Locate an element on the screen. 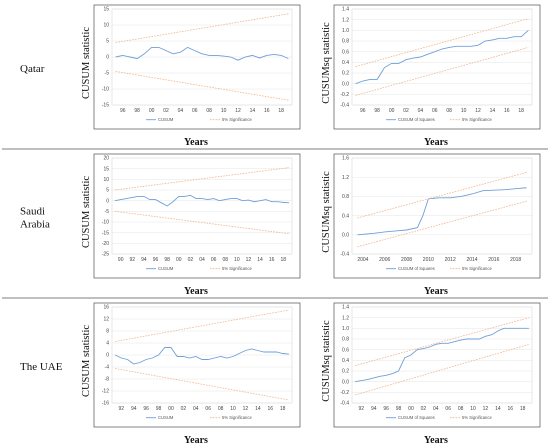 Image resolution: width=550 pixels, height=448 pixels. y-tick-label: 8 is located at coordinates (107, 332).